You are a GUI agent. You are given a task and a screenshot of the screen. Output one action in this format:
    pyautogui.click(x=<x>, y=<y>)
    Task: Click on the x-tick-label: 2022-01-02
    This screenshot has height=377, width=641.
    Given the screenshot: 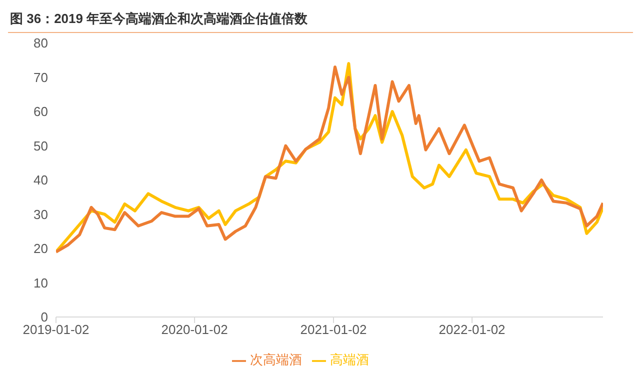 What is the action you would take?
    pyautogui.click(x=472, y=330)
    